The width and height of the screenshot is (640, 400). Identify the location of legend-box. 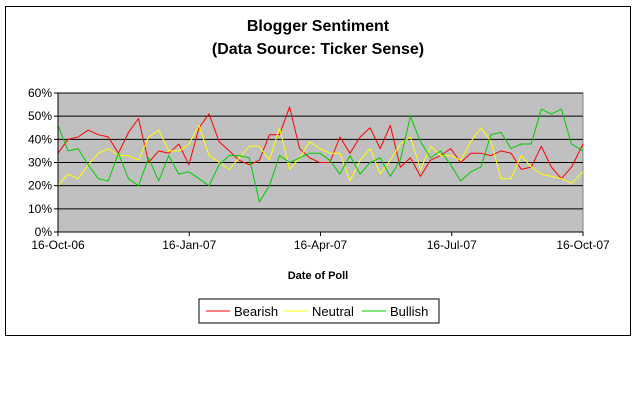
(319, 311).